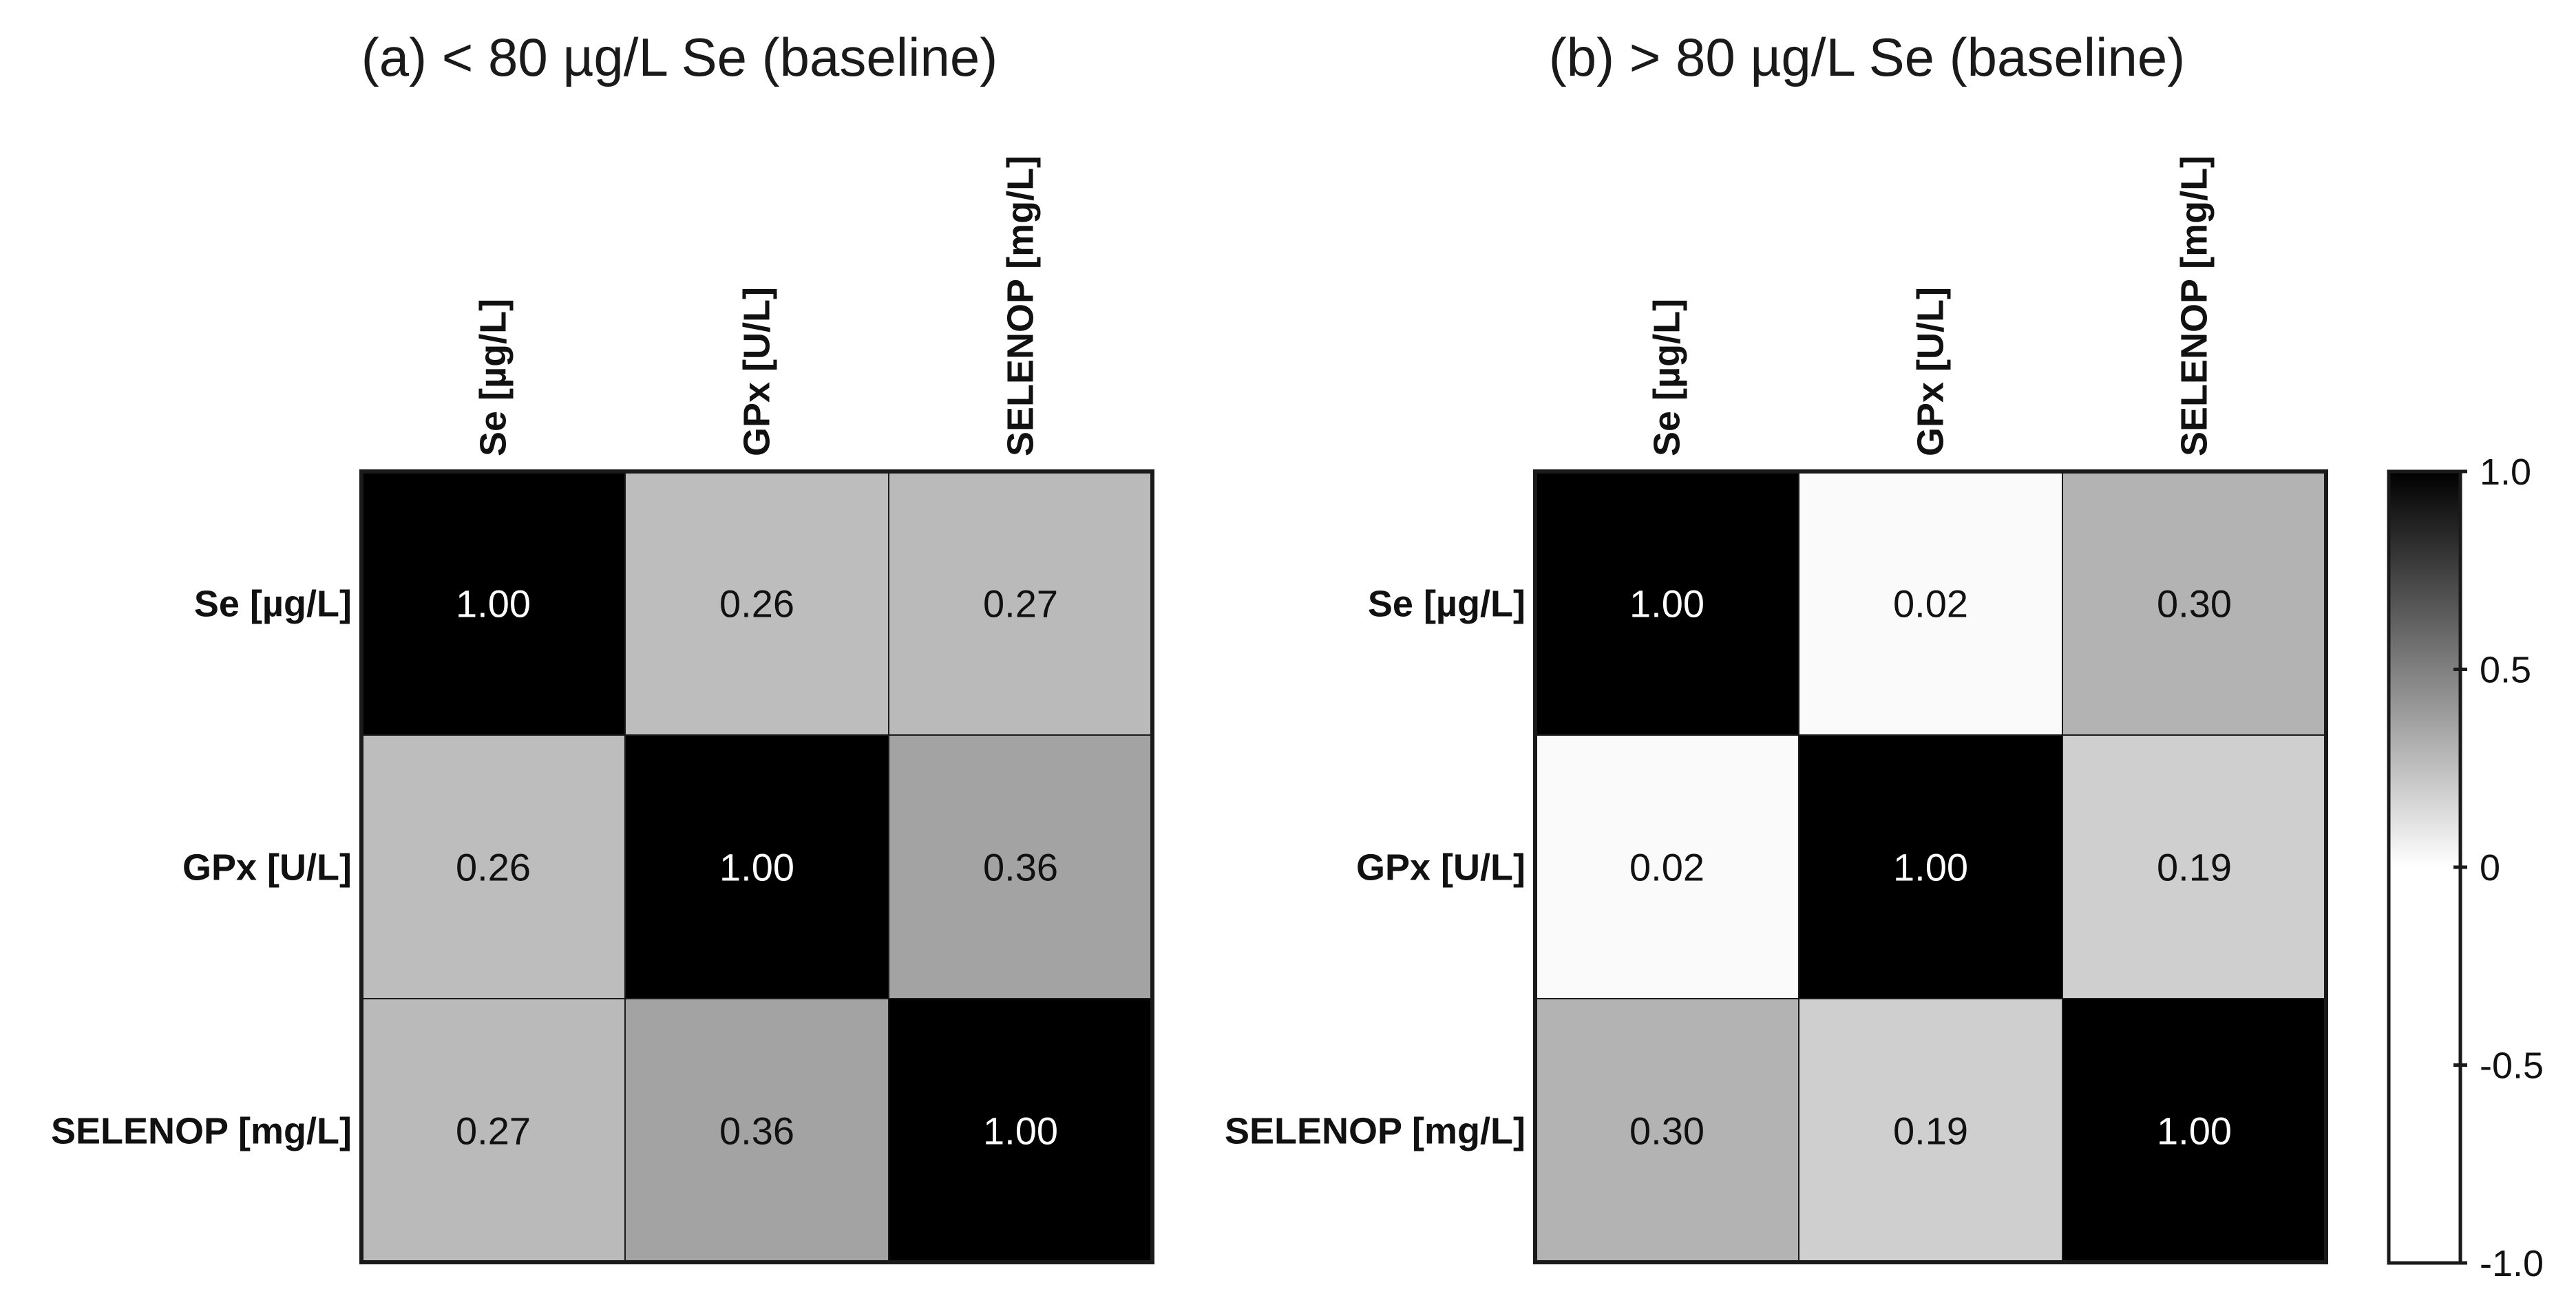 The width and height of the screenshot is (2576, 1307). Describe the element at coordinates (2490, 868) in the screenshot. I see `colorbar-tick-label: 0` at that location.